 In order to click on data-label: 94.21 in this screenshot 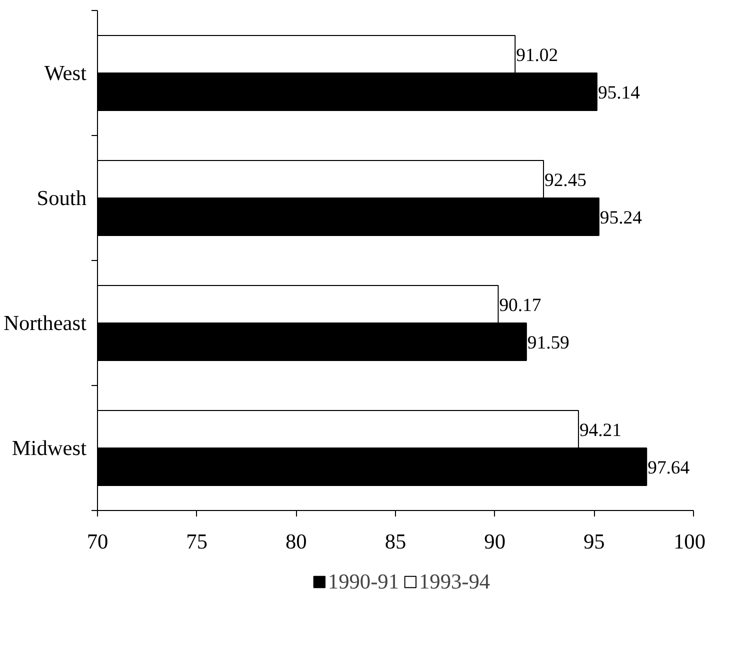, I will do `click(600, 430)`.